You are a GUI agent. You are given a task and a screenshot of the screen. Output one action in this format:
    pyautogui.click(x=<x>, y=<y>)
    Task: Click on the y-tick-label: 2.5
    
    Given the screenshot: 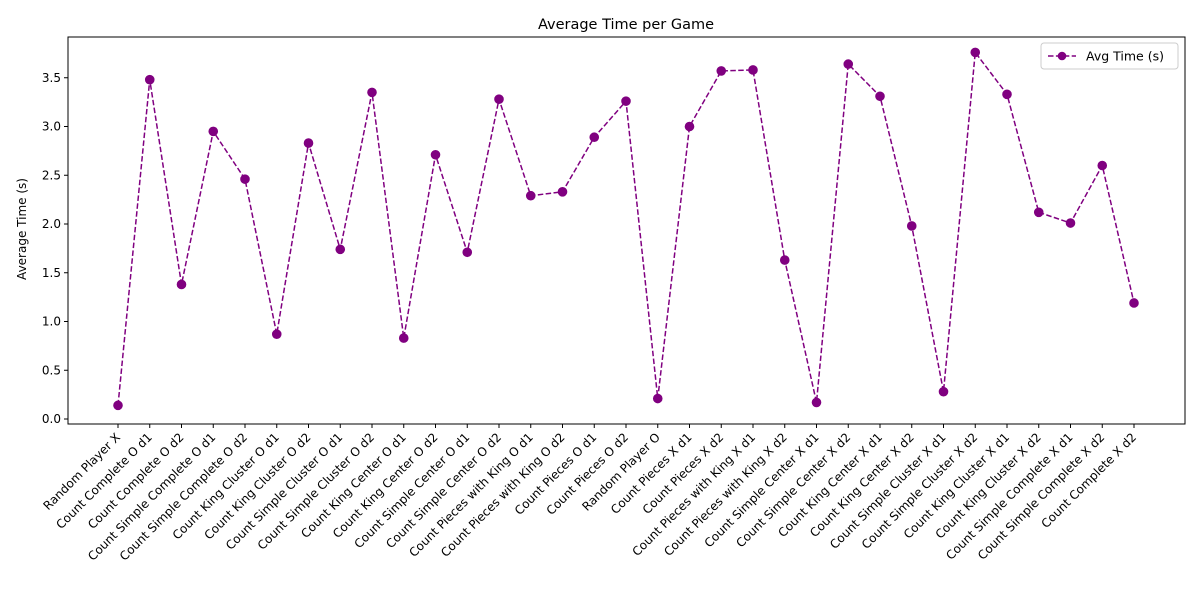 What is the action you would take?
    pyautogui.click(x=51, y=175)
    